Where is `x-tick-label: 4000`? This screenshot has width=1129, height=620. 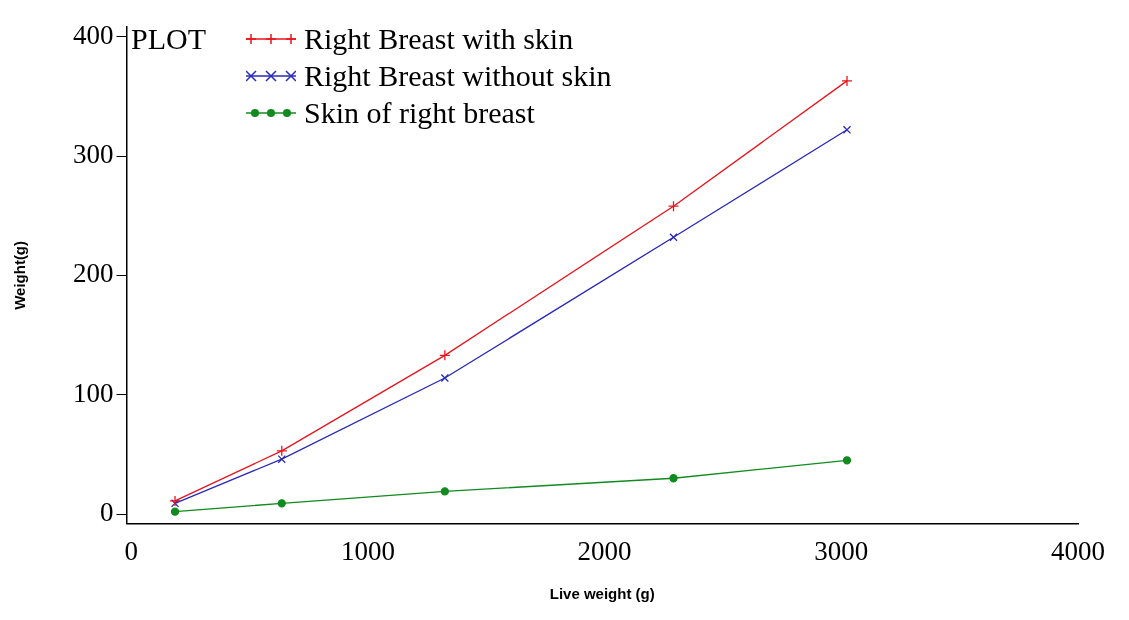
x-tick-label: 4000 is located at coordinates (1078, 550).